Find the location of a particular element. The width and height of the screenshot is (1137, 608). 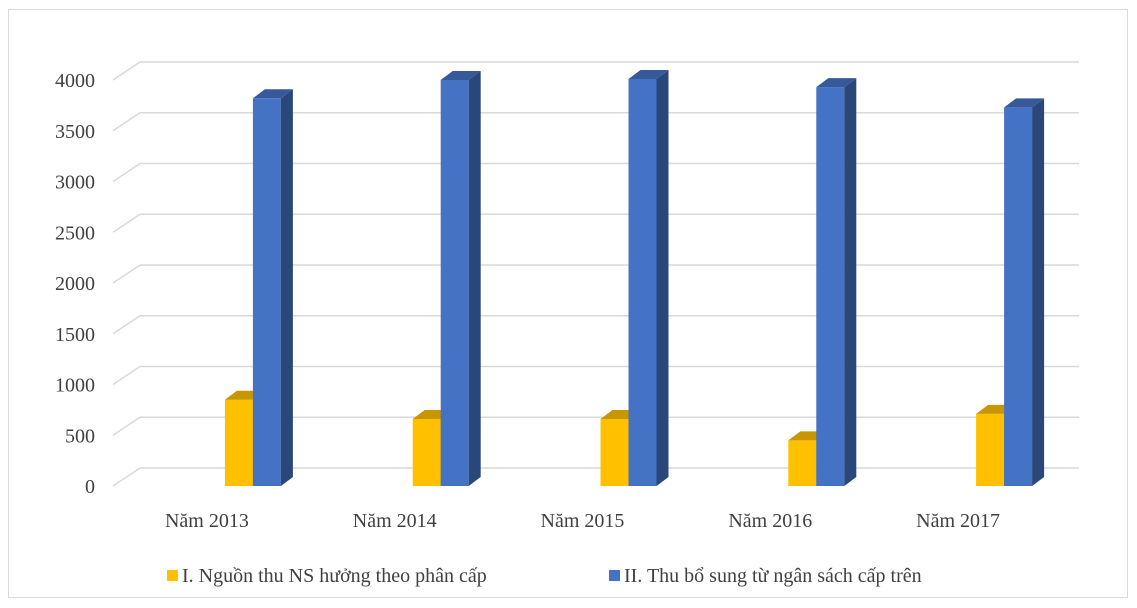

legend-label: I. Nguồn thu NS hưởng theo phân cấp is located at coordinates (334, 576).